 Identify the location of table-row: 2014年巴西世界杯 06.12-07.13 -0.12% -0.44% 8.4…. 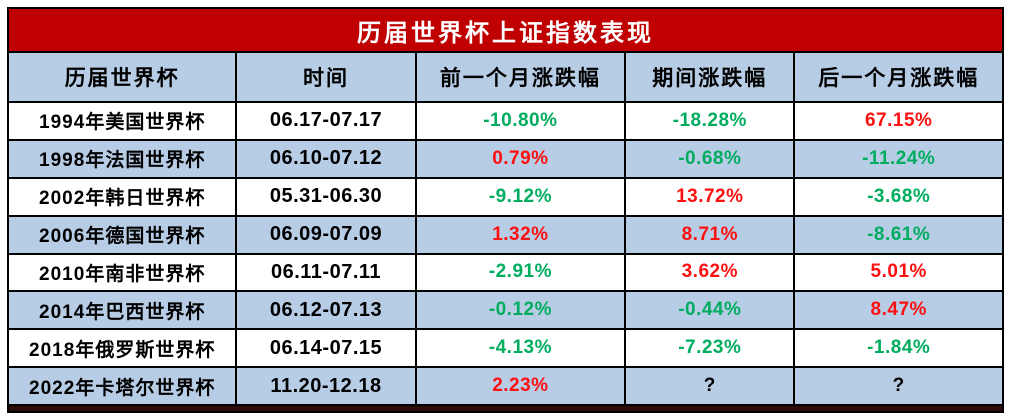
(505, 309).